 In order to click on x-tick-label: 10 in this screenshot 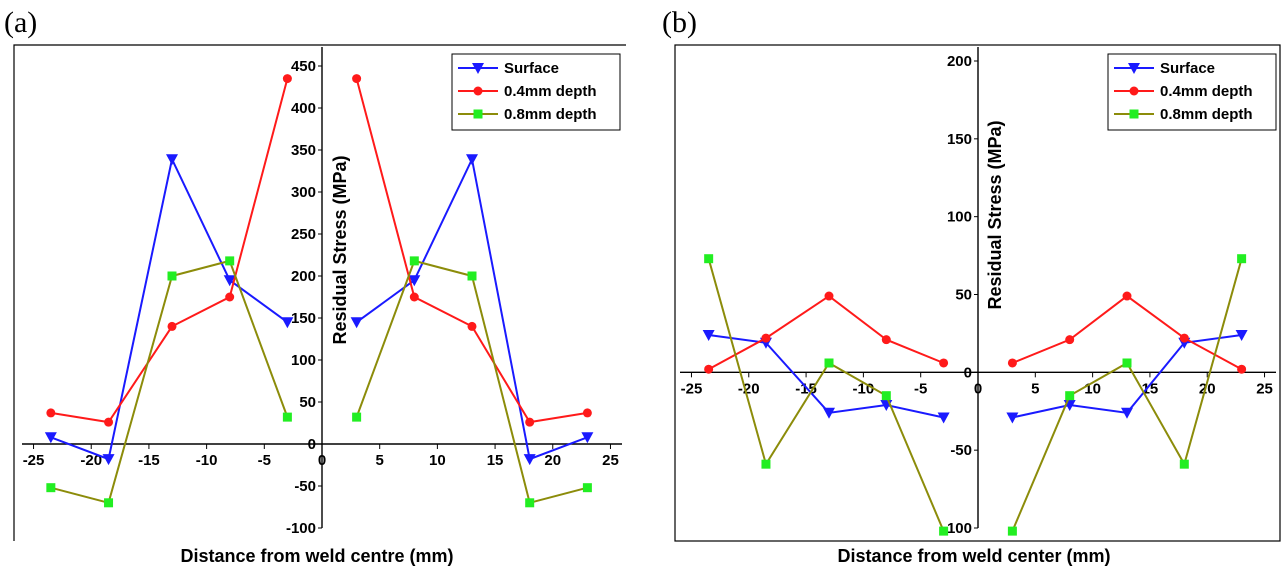, I will do `click(437, 460)`.